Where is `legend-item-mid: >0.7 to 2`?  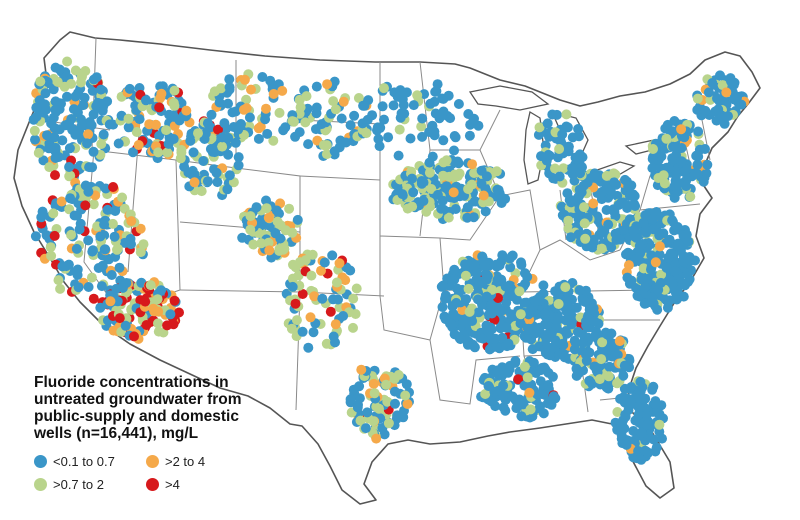 legend-item-mid: >0.7 to 2 is located at coordinates (90, 484).